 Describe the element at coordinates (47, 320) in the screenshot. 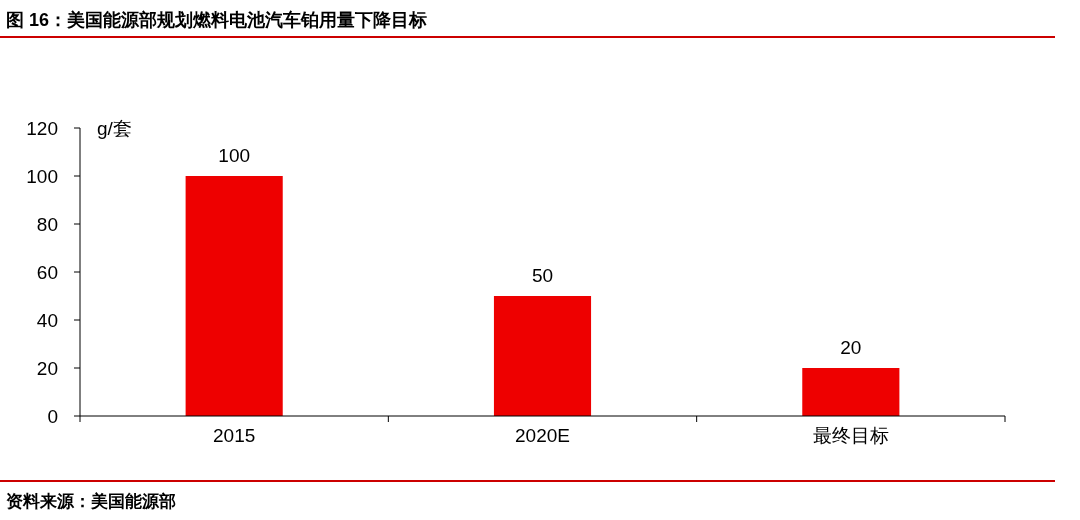

I see `y-tick-label: 40` at that location.